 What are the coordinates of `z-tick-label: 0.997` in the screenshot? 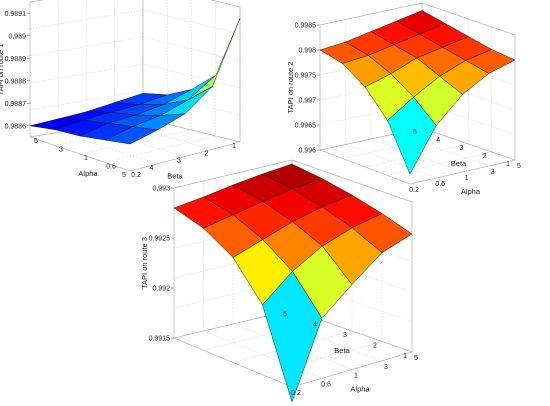 It's located at (307, 101).